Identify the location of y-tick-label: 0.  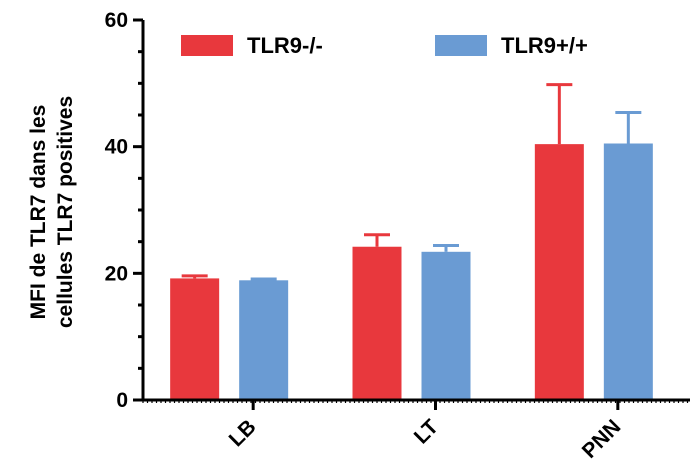
(122, 400).